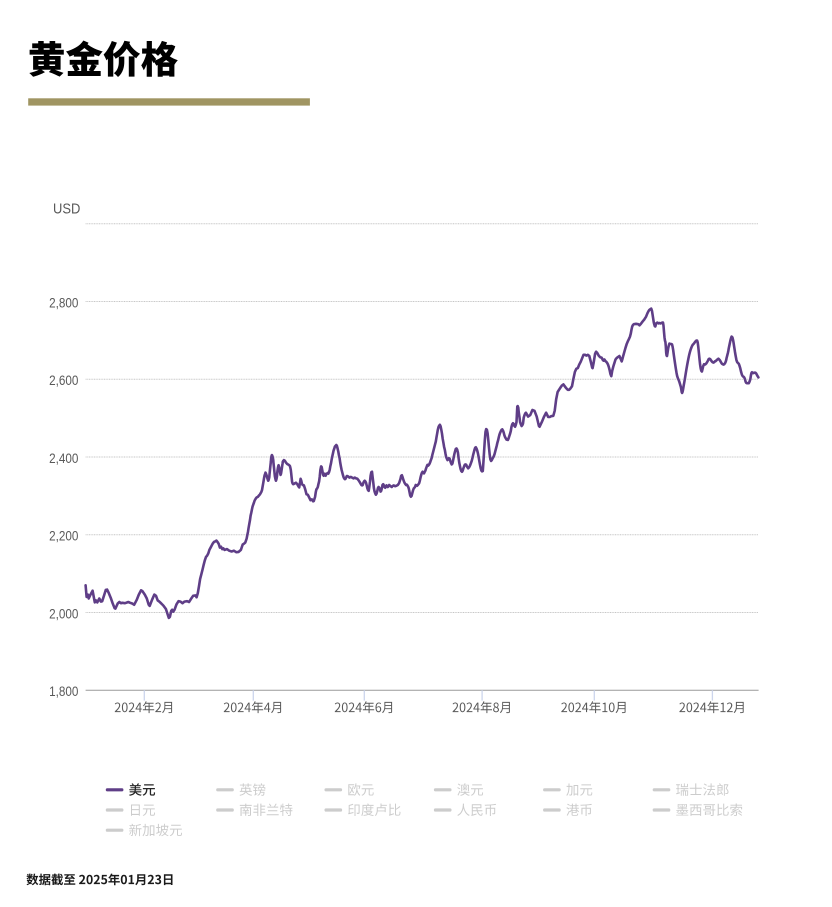  Describe the element at coordinates (63, 691) in the screenshot. I see `svg-text: 1,800` at that location.